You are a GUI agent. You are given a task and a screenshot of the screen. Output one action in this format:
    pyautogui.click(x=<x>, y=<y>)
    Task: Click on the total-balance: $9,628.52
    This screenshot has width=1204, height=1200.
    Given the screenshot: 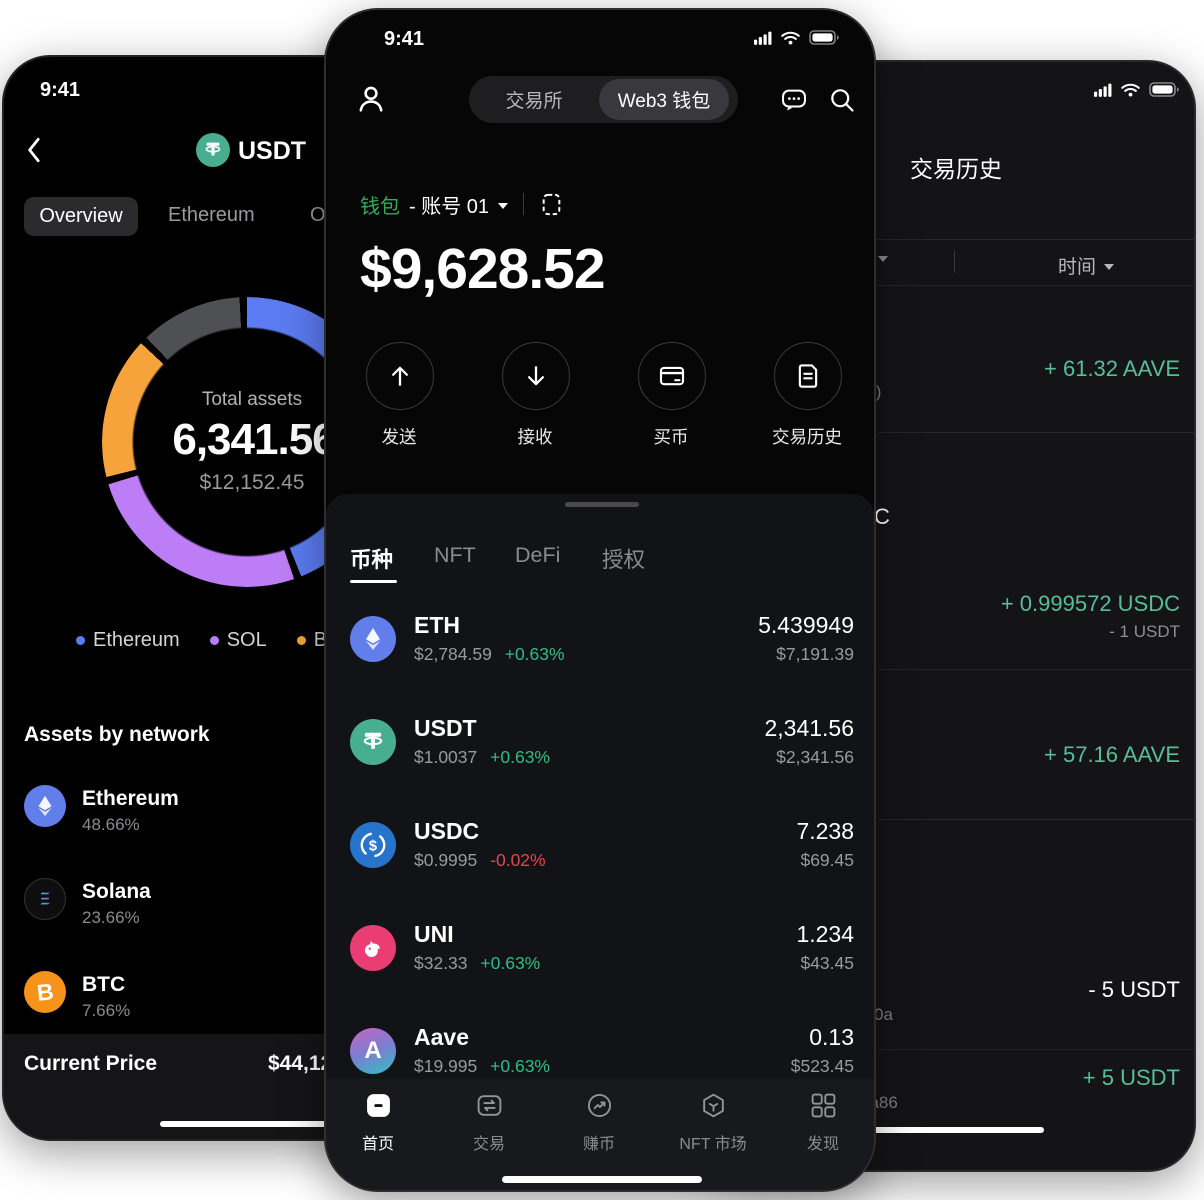 What is the action you would take?
    pyautogui.click(x=483, y=269)
    